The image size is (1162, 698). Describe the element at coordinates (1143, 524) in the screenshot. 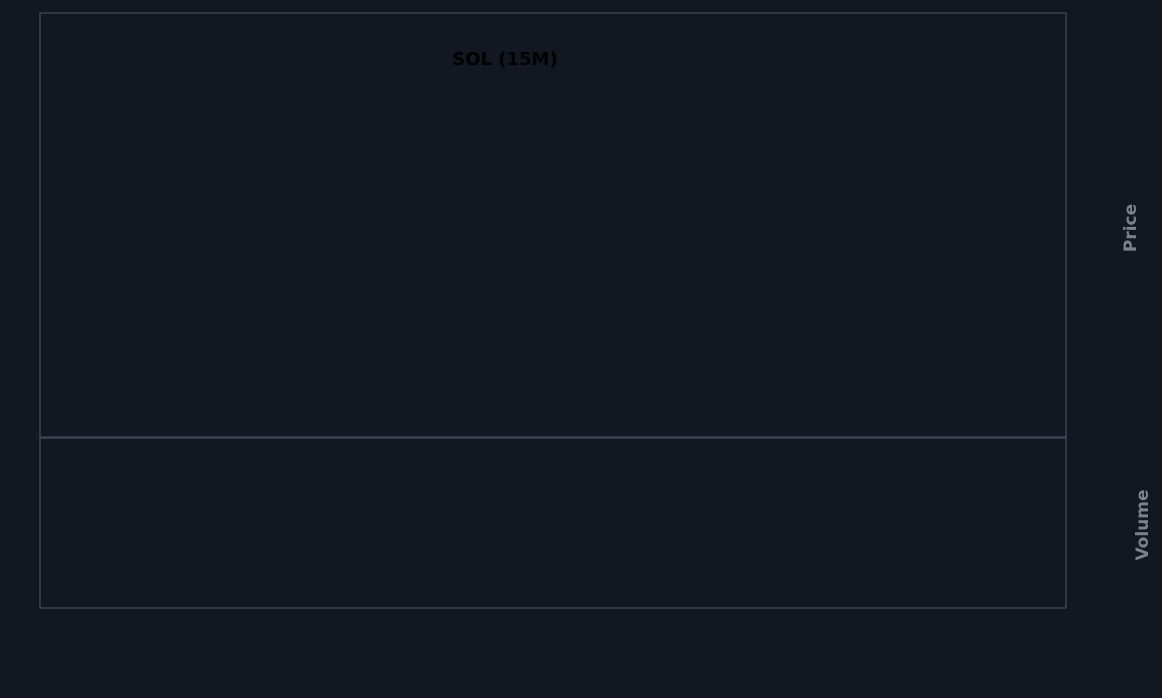

I see `volume-axis-label: Volume` at that location.